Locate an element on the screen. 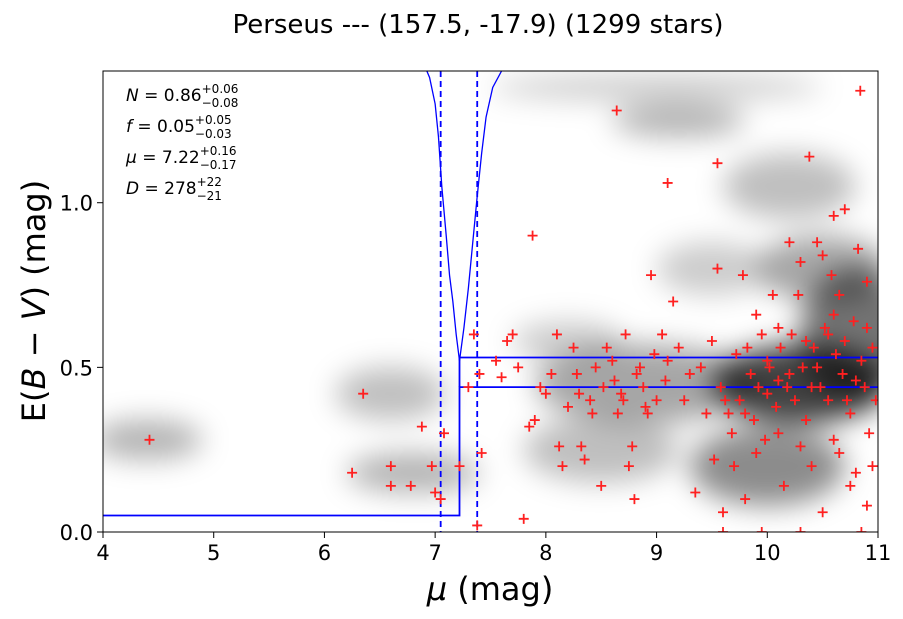 The image size is (903, 619). fit-param-value: = 278 is located at coordinates (168, 189).